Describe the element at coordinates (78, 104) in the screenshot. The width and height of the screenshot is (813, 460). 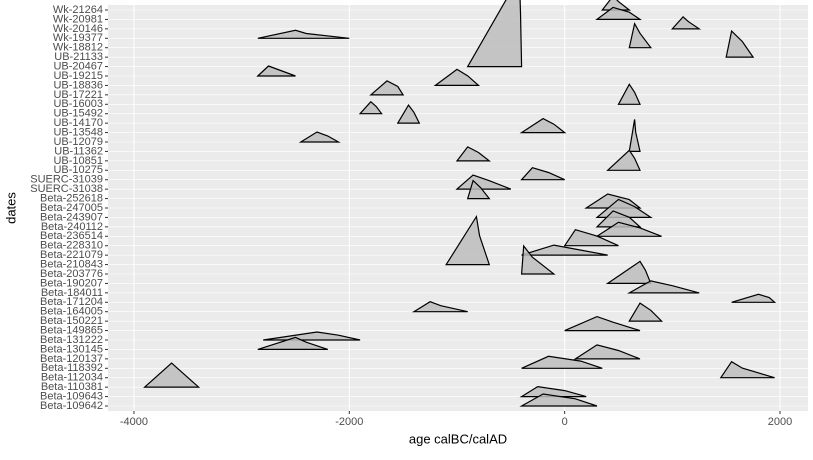
I see `y-tick-label: UB-16003` at that location.